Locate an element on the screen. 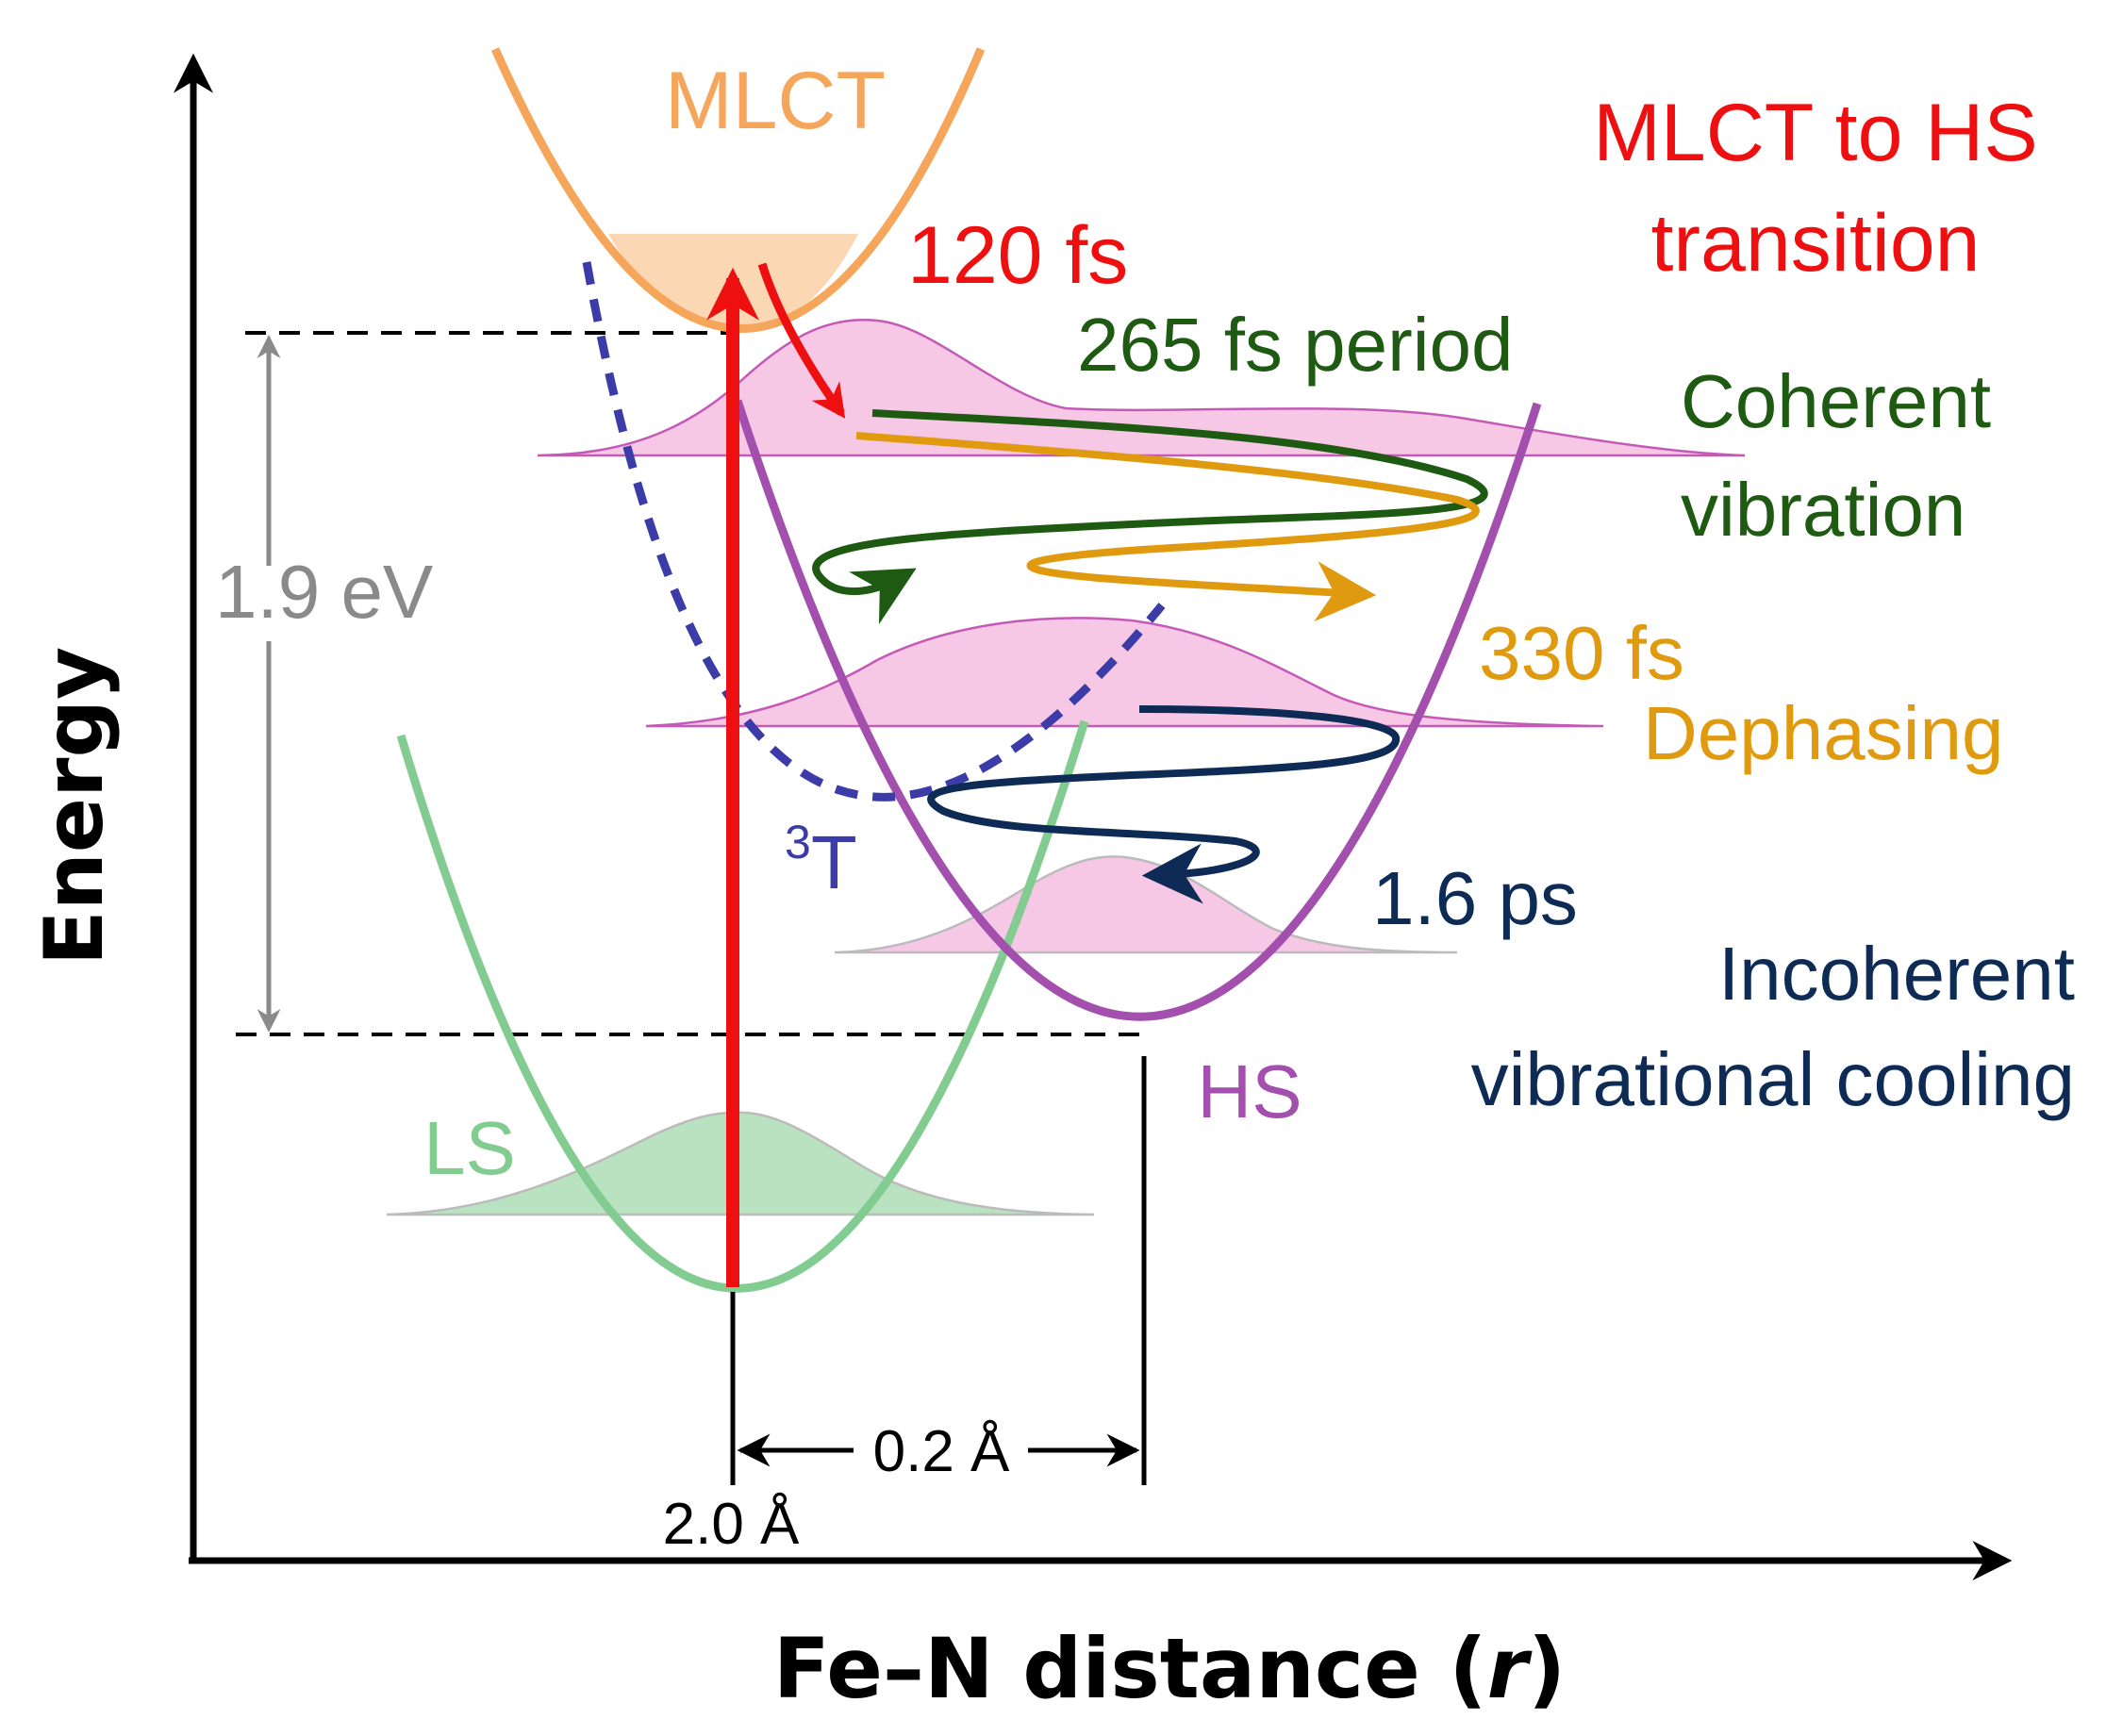  ls-label: LS is located at coordinates (469, 1148).